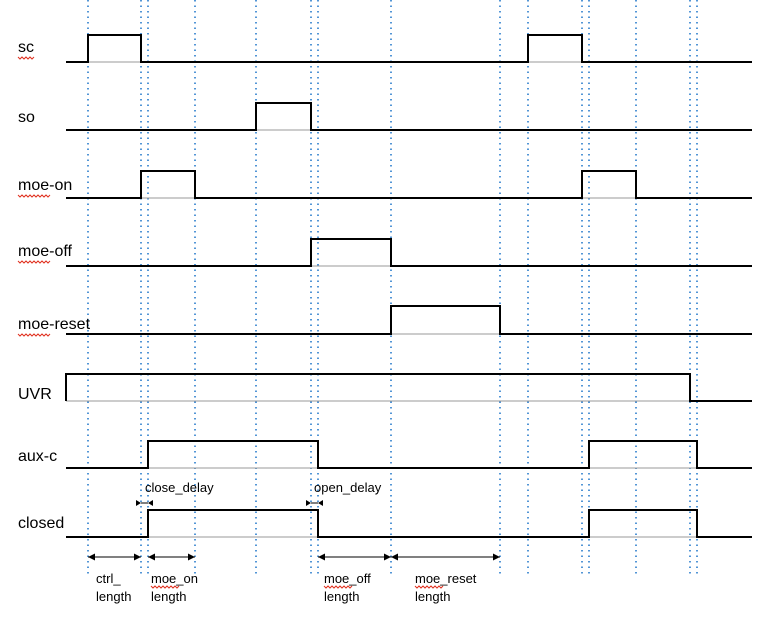 The image size is (784, 623). What do you see at coordinates (144, 503) in the screenshot?
I see `close-delay-arrowheads` at bounding box center [144, 503].